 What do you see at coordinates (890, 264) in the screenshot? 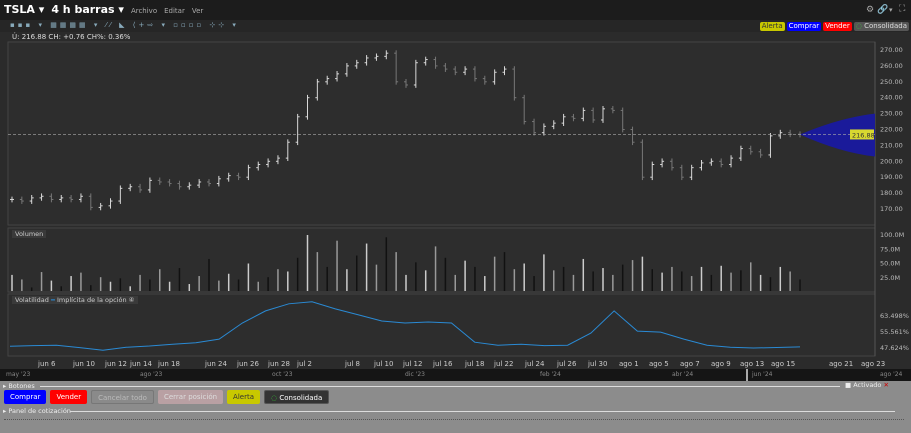
I see `volume-tick: 50.0M` at bounding box center [890, 264].